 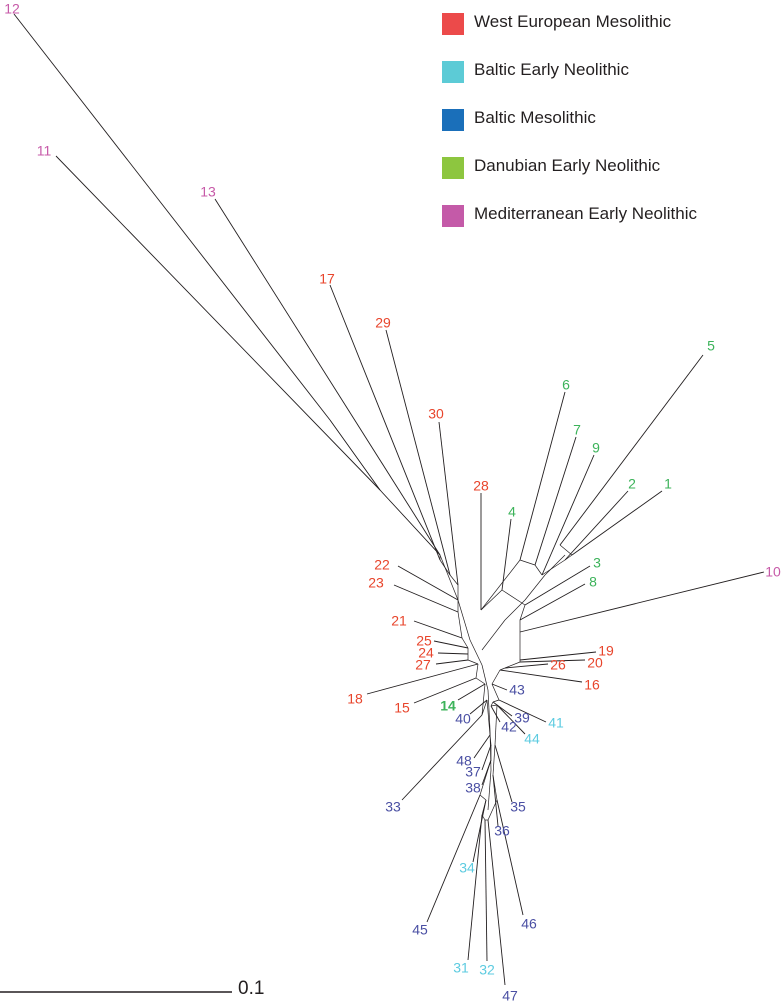 I want to click on leaf-label-1: 1, so click(x=668, y=484).